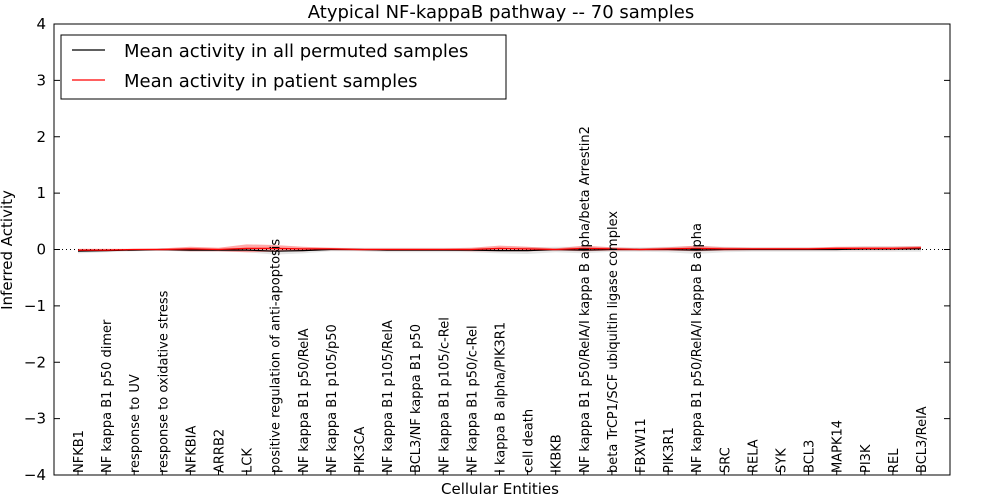  I want to click on x-tick-label: BCL3/NF kappa B1 p50, so click(416, 398).